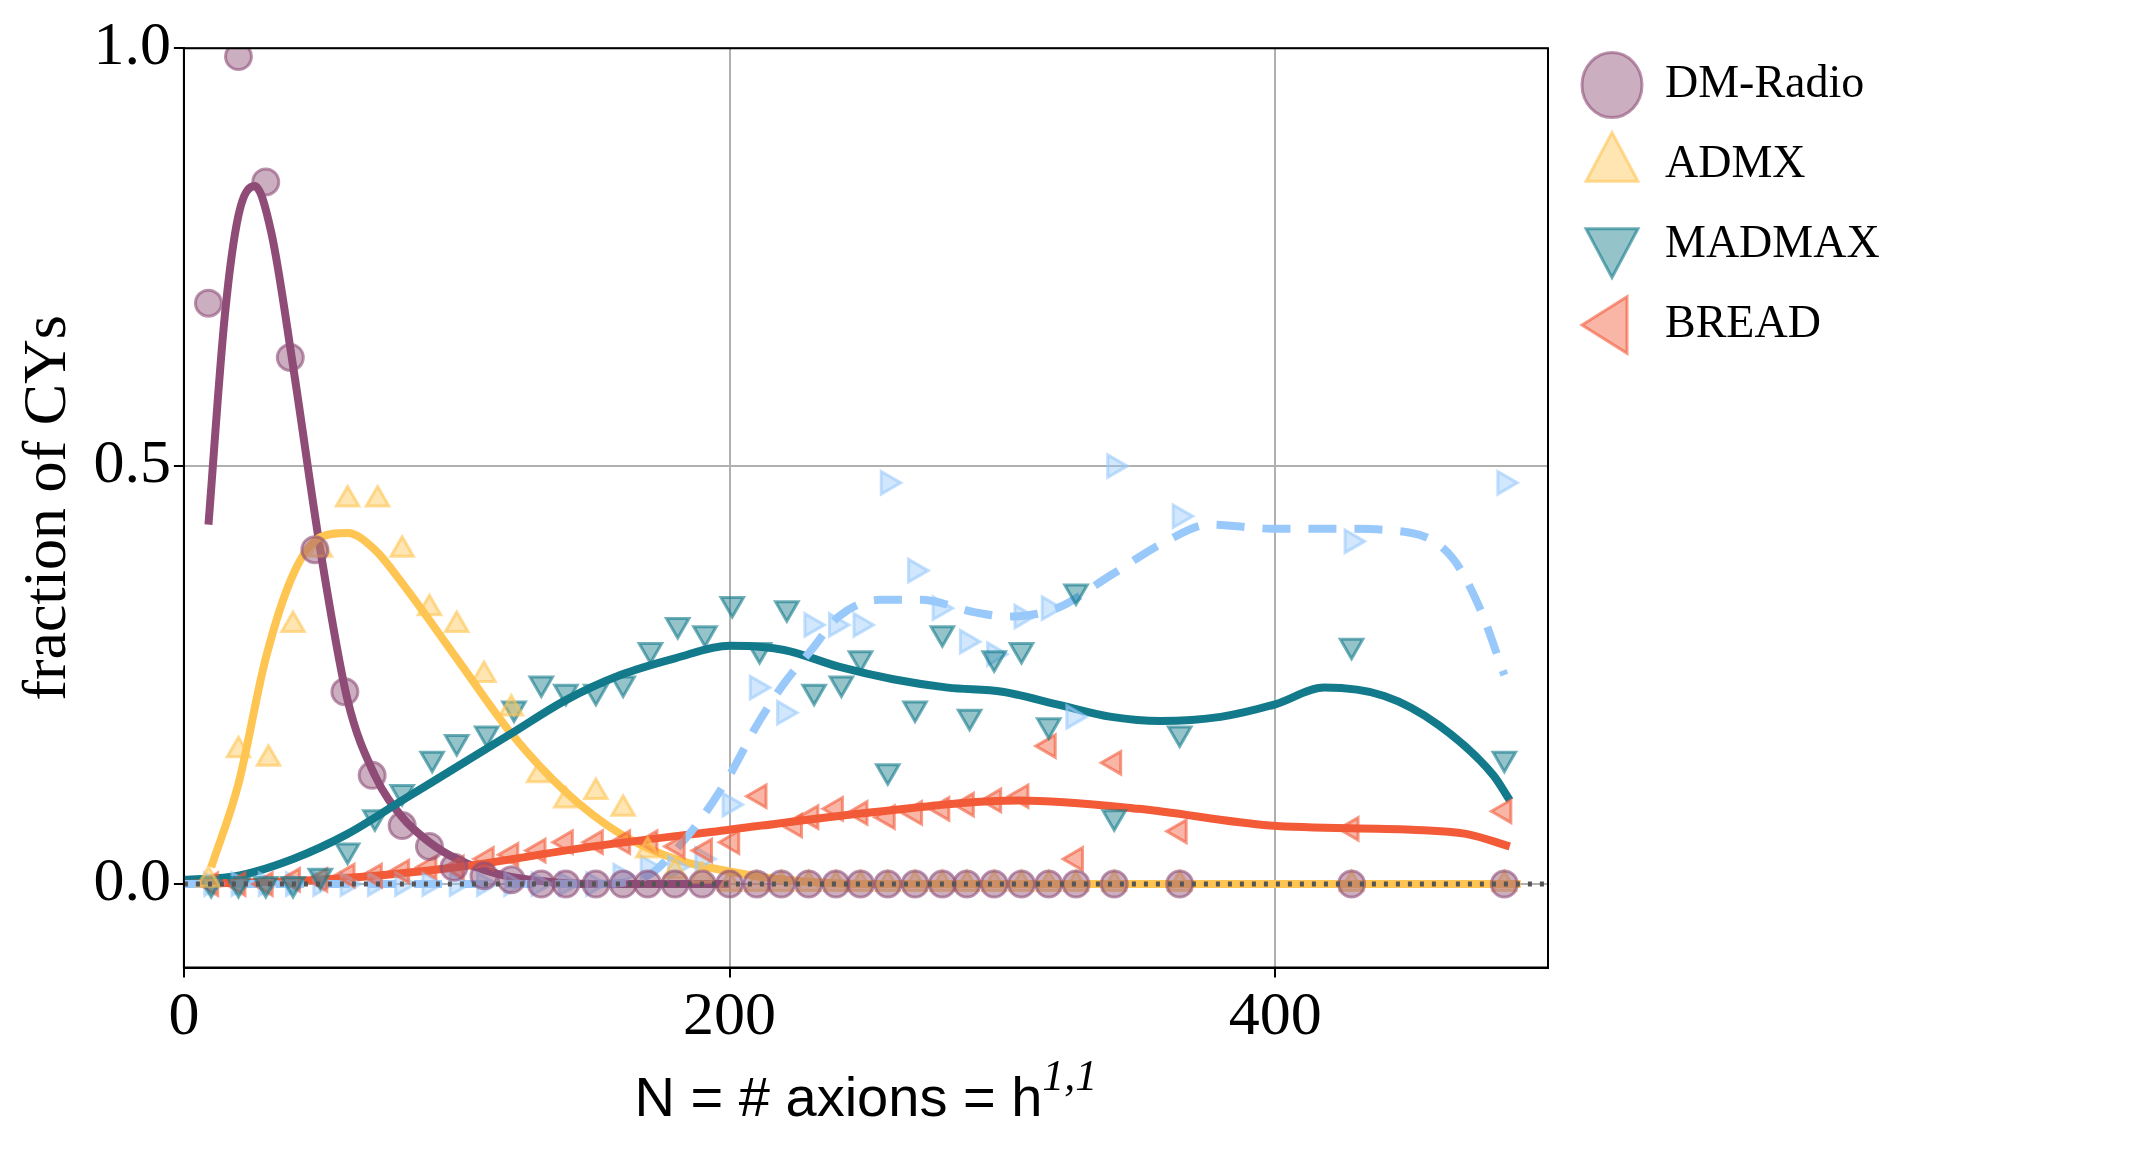  What do you see at coordinates (184, 1013) in the screenshot?
I see `x-tick-label: 0` at bounding box center [184, 1013].